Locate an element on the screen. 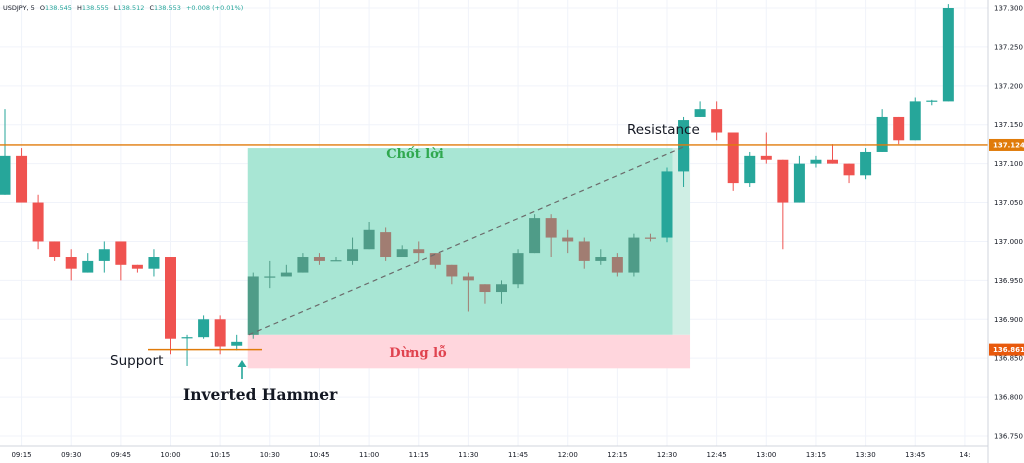 The image size is (1024, 463). time-tick-label: 10:15 is located at coordinates (220, 455).